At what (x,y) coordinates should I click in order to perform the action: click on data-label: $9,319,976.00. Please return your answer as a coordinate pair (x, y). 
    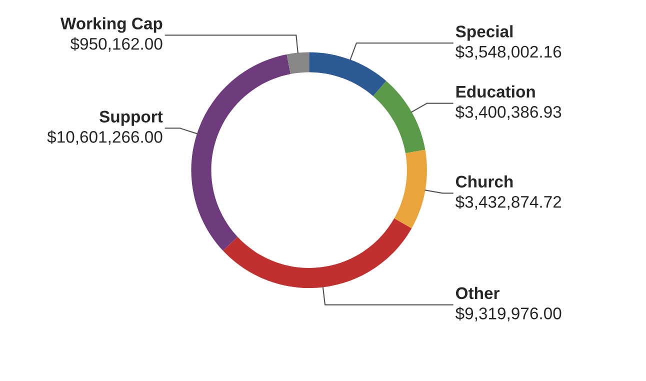
    Looking at the image, I should click on (508, 314).